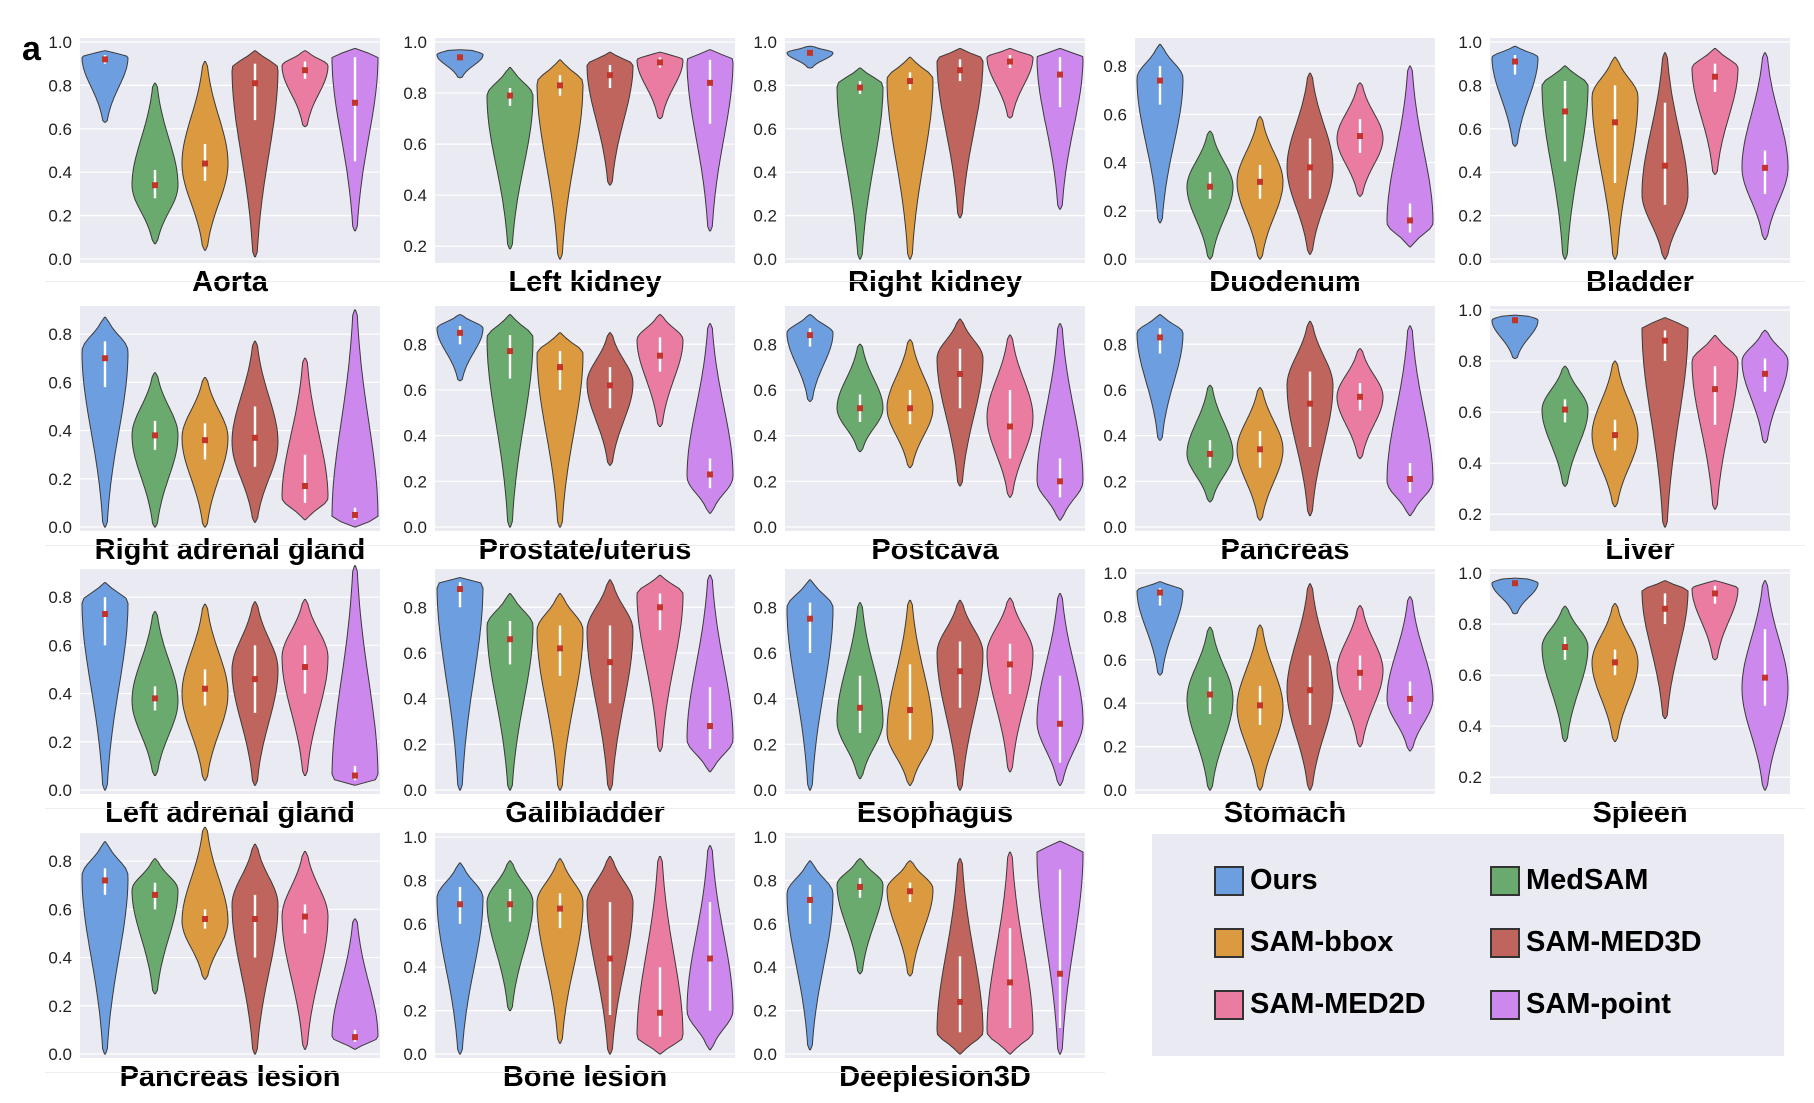 This screenshot has width=1814, height=1103. What do you see at coordinates (1640, 282) in the screenshot?
I see `subplot-title: Bladder` at bounding box center [1640, 282].